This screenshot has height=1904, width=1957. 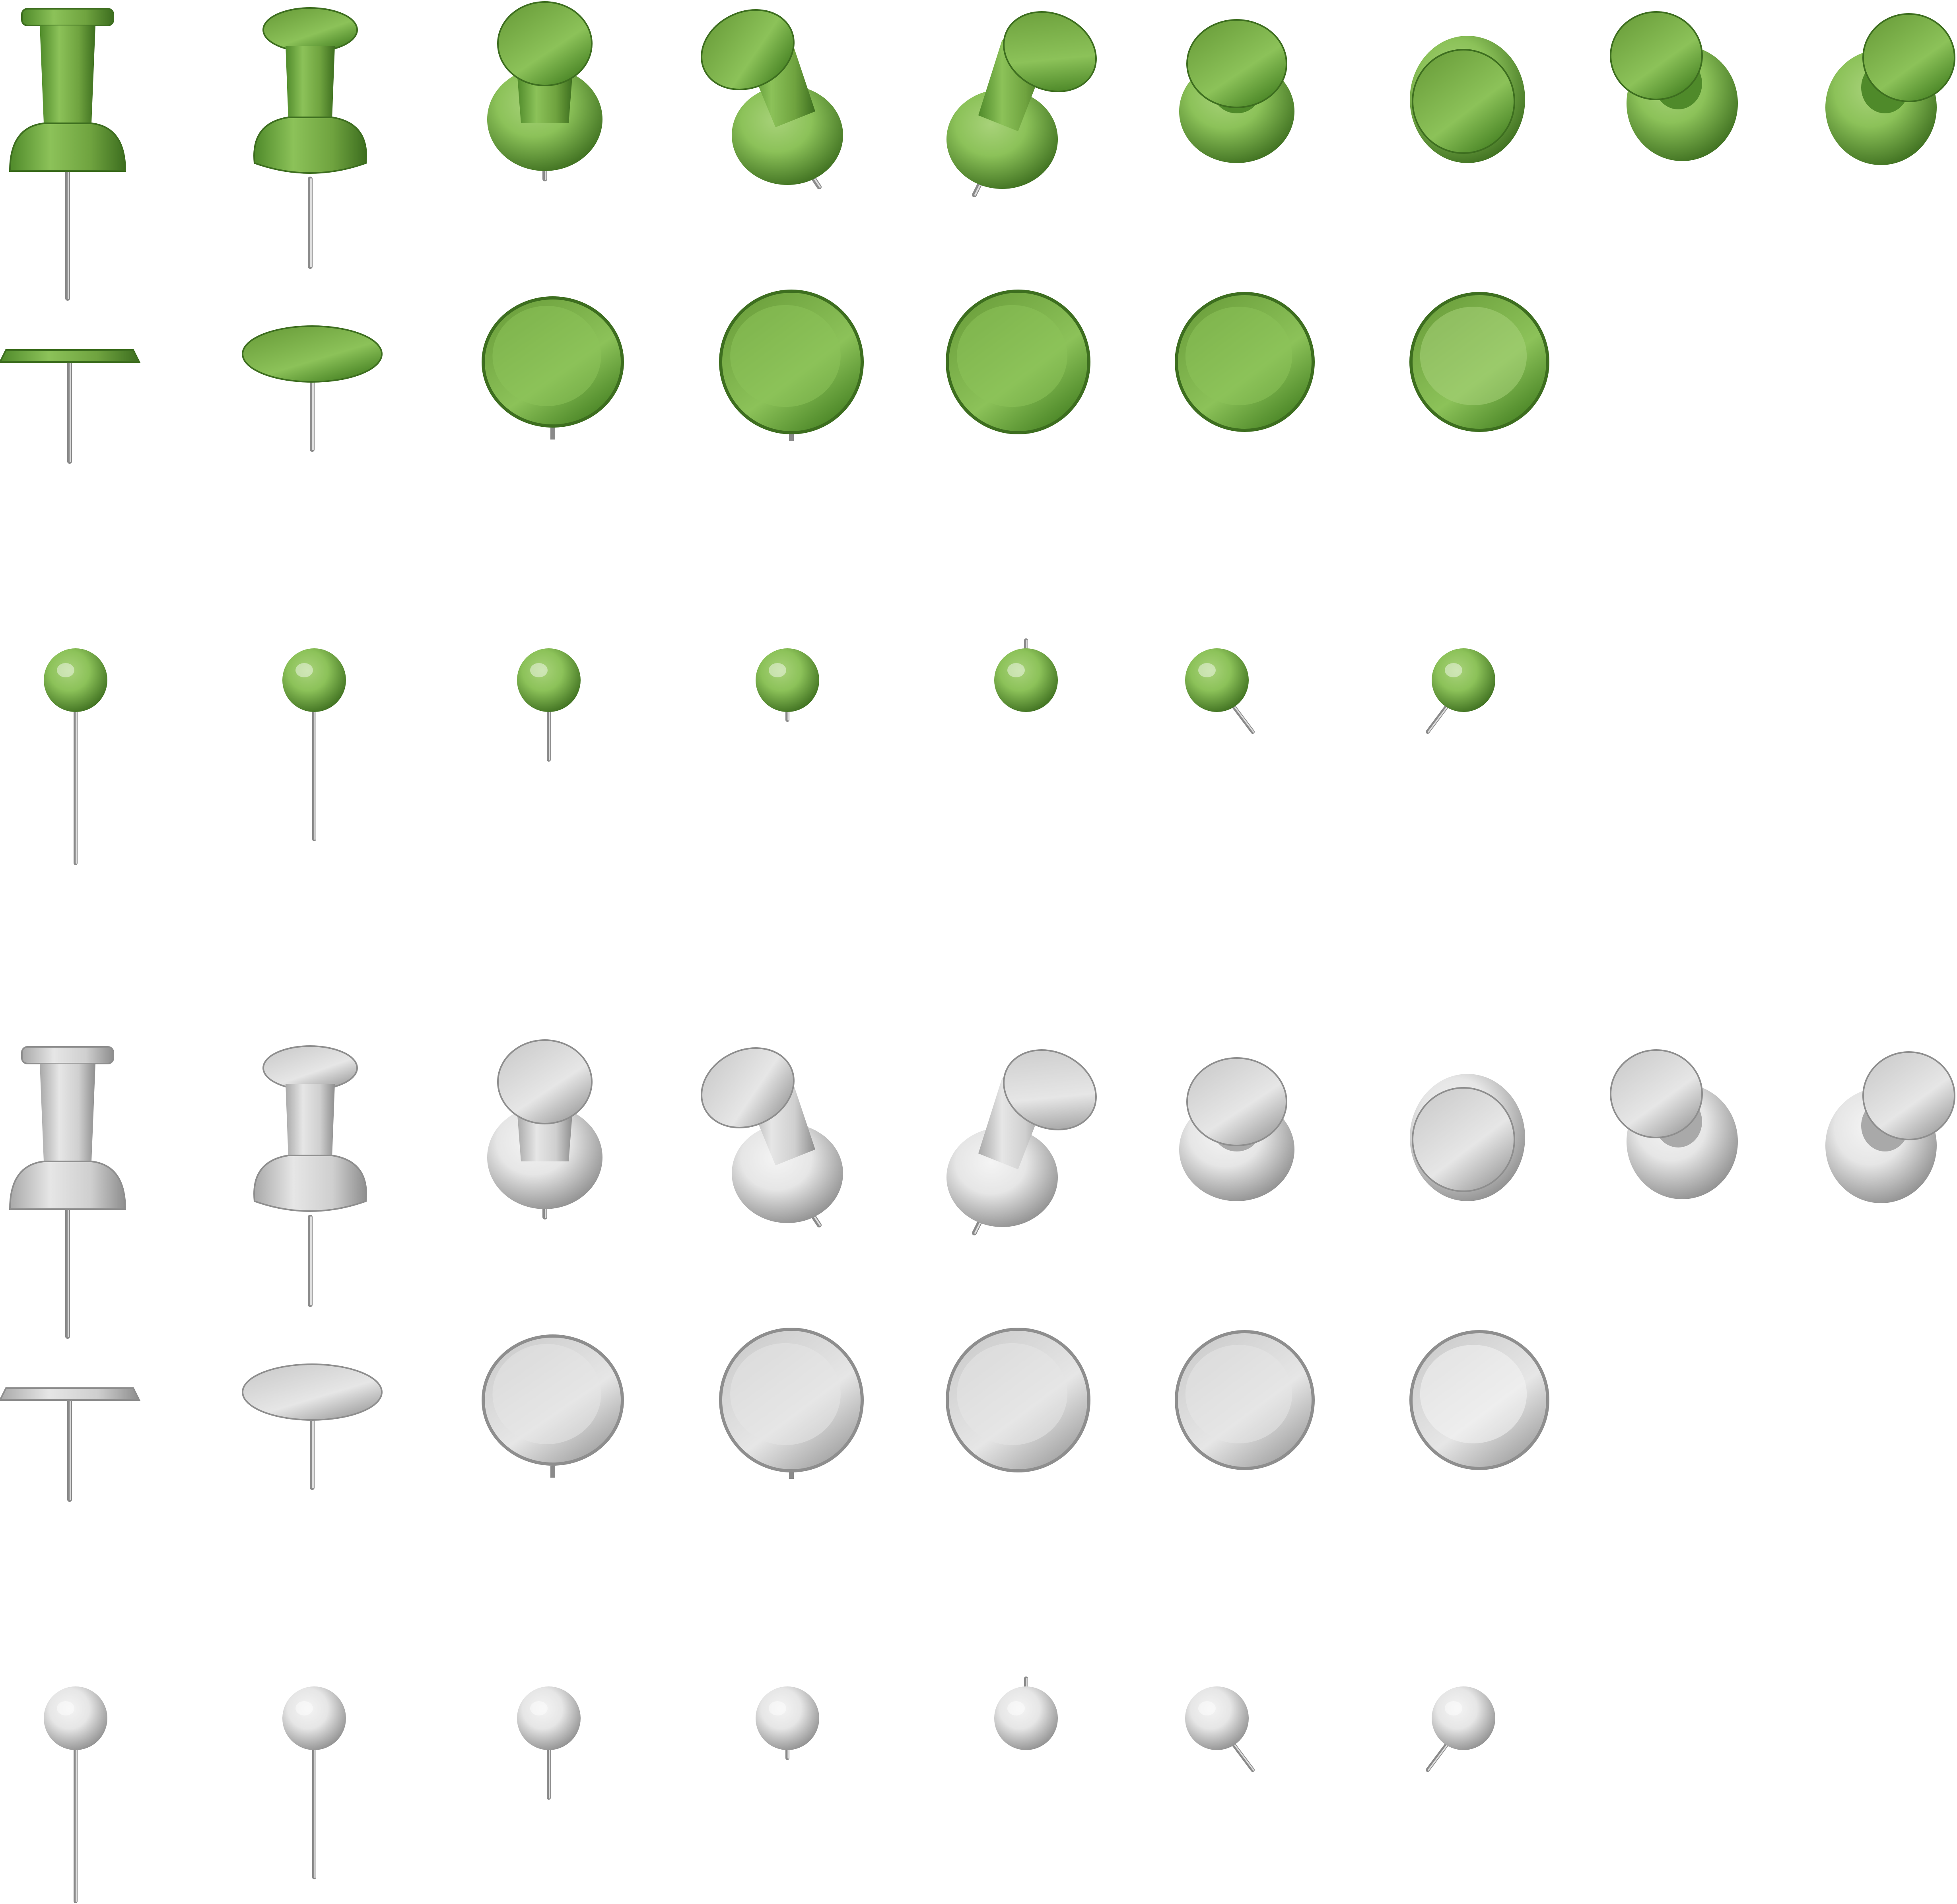 What do you see at coordinates (1674, 86) in the screenshot?
I see `green-push-pin-top-left-icon` at bounding box center [1674, 86].